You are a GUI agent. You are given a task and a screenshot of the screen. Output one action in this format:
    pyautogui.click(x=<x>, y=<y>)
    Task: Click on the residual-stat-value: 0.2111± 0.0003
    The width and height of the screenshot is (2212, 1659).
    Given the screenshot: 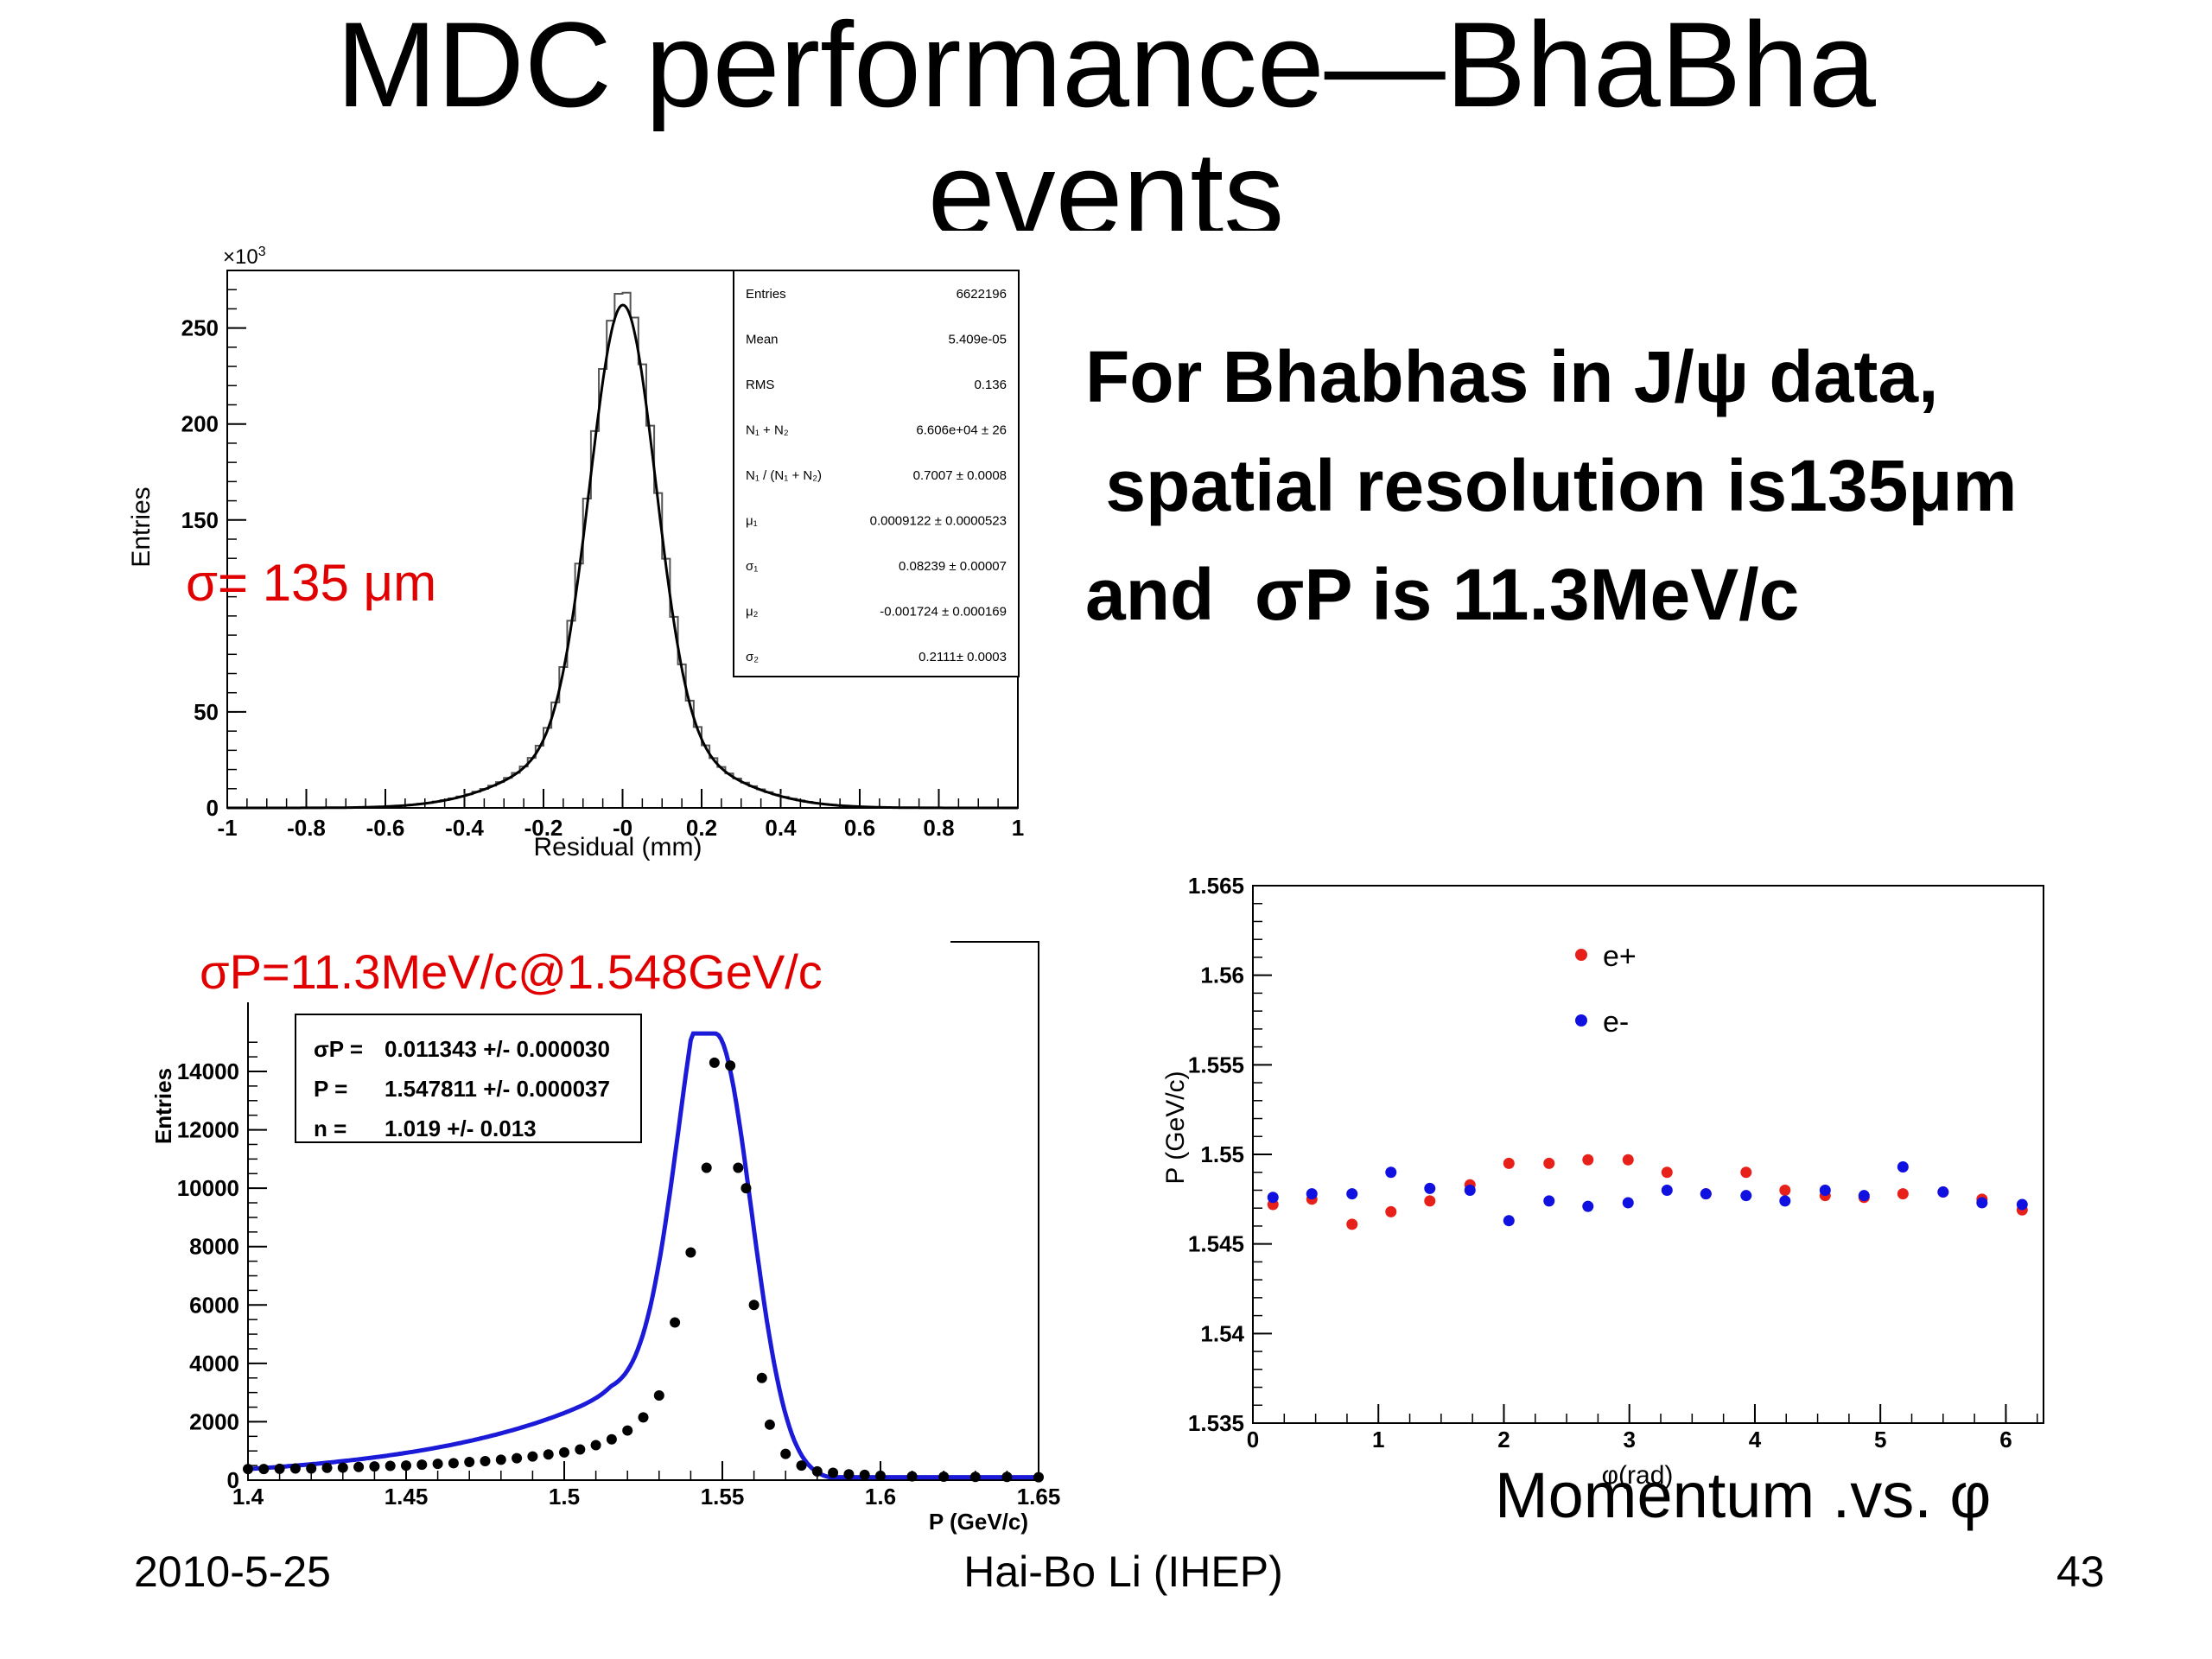 What is the action you would take?
    pyautogui.click(x=963, y=657)
    